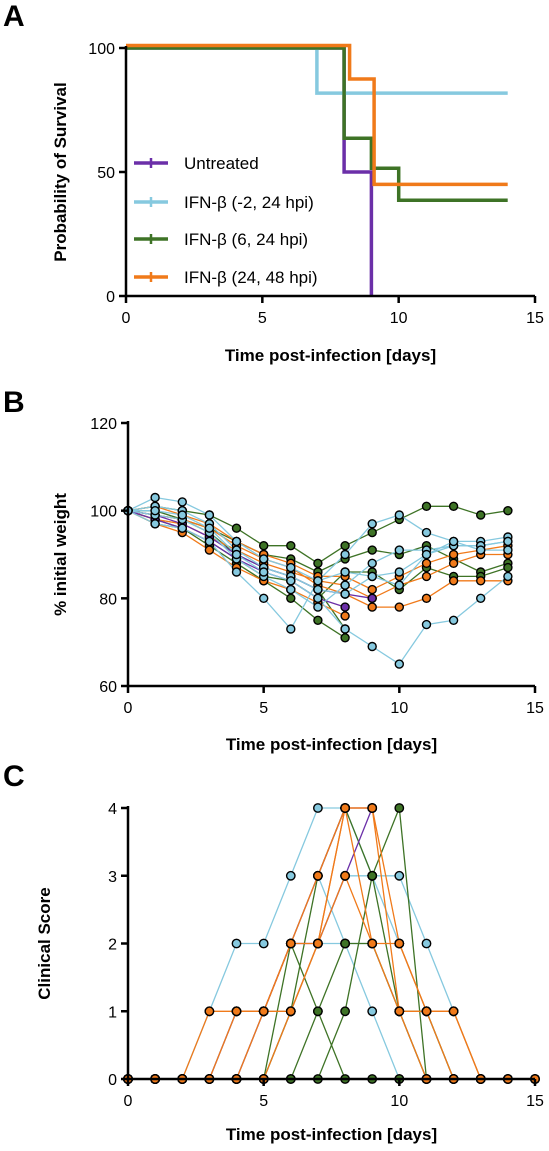 The width and height of the screenshot is (549, 1151). Describe the element at coordinates (331, 744) in the screenshot. I see `weight-x-axis-title: Time post-infection [days]` at that location.